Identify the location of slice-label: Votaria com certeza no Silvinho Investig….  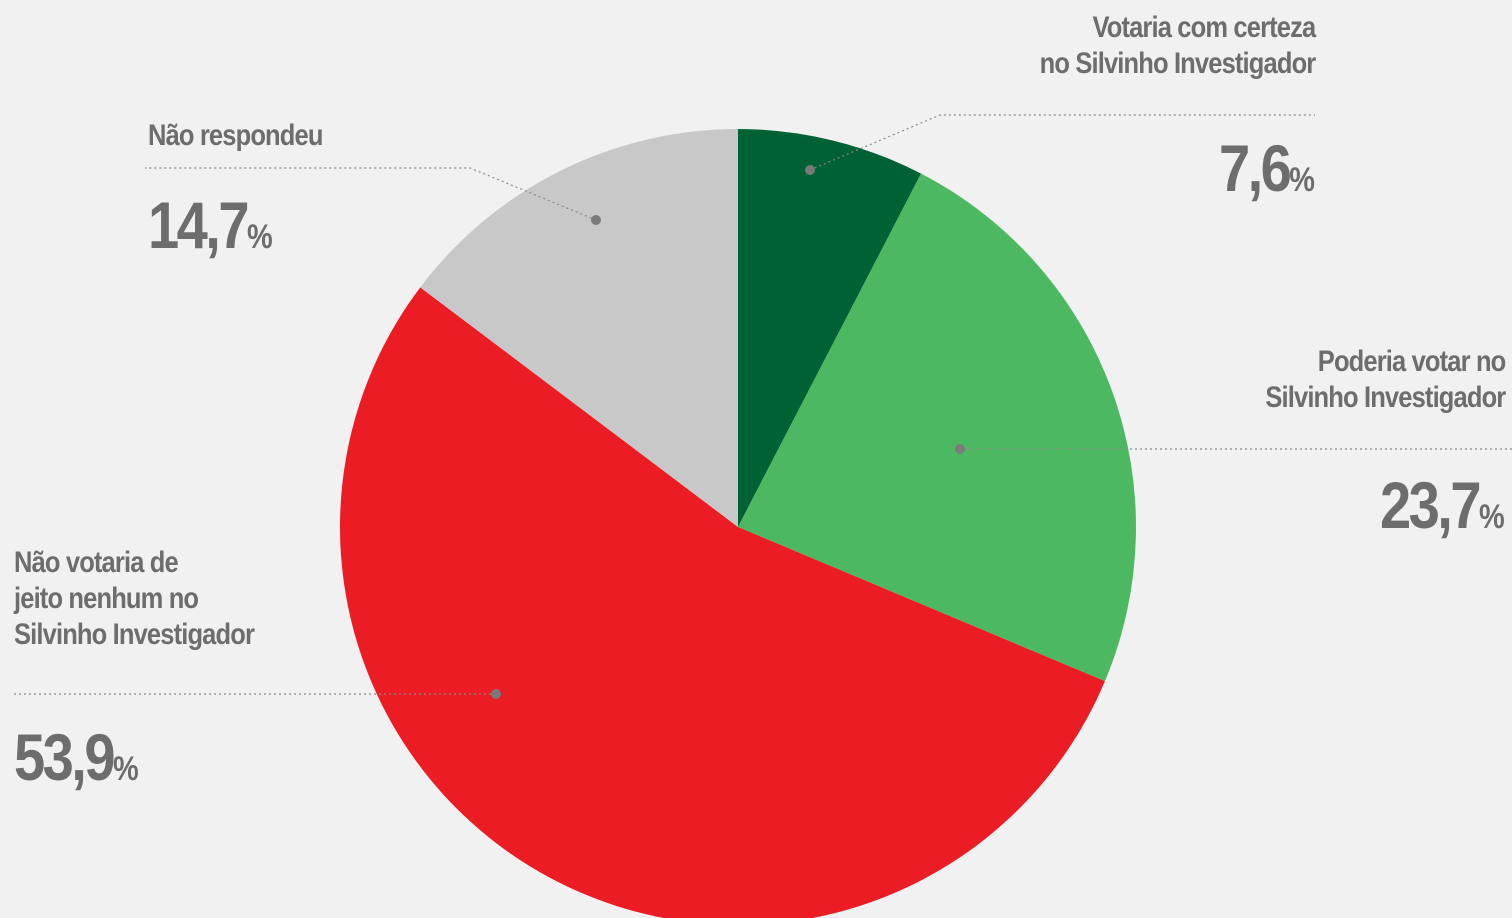
(1177, 45).